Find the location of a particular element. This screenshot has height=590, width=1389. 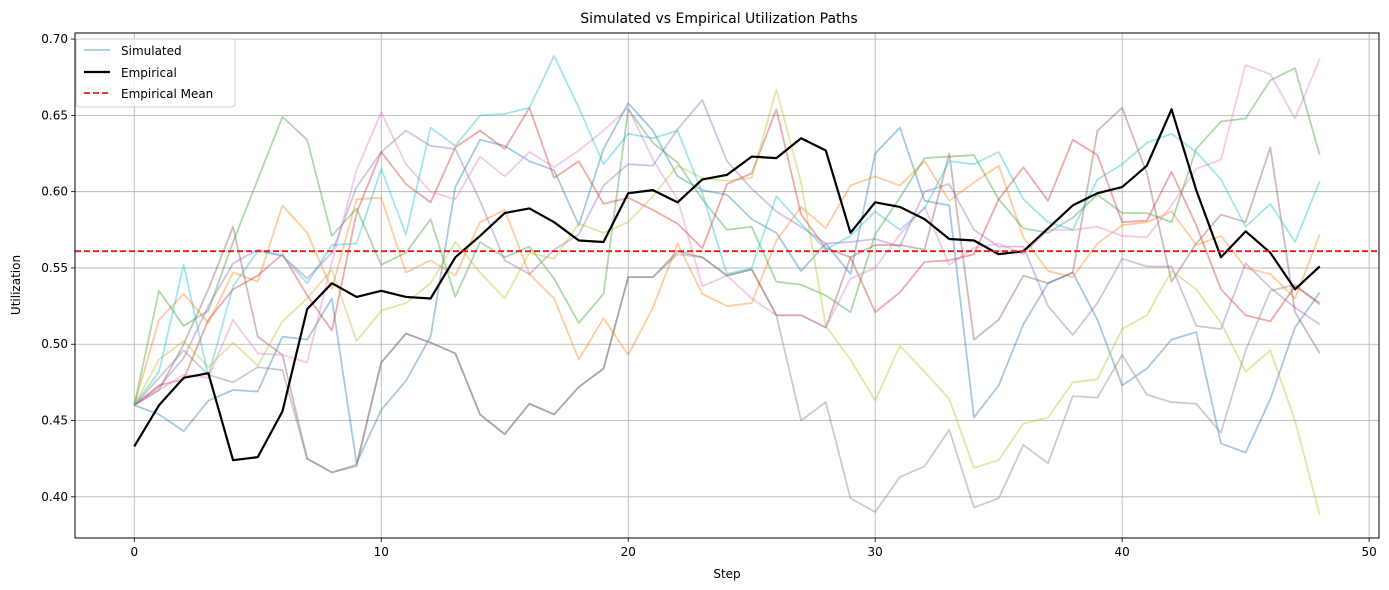

legend-box is located at coordinates (155, 73).